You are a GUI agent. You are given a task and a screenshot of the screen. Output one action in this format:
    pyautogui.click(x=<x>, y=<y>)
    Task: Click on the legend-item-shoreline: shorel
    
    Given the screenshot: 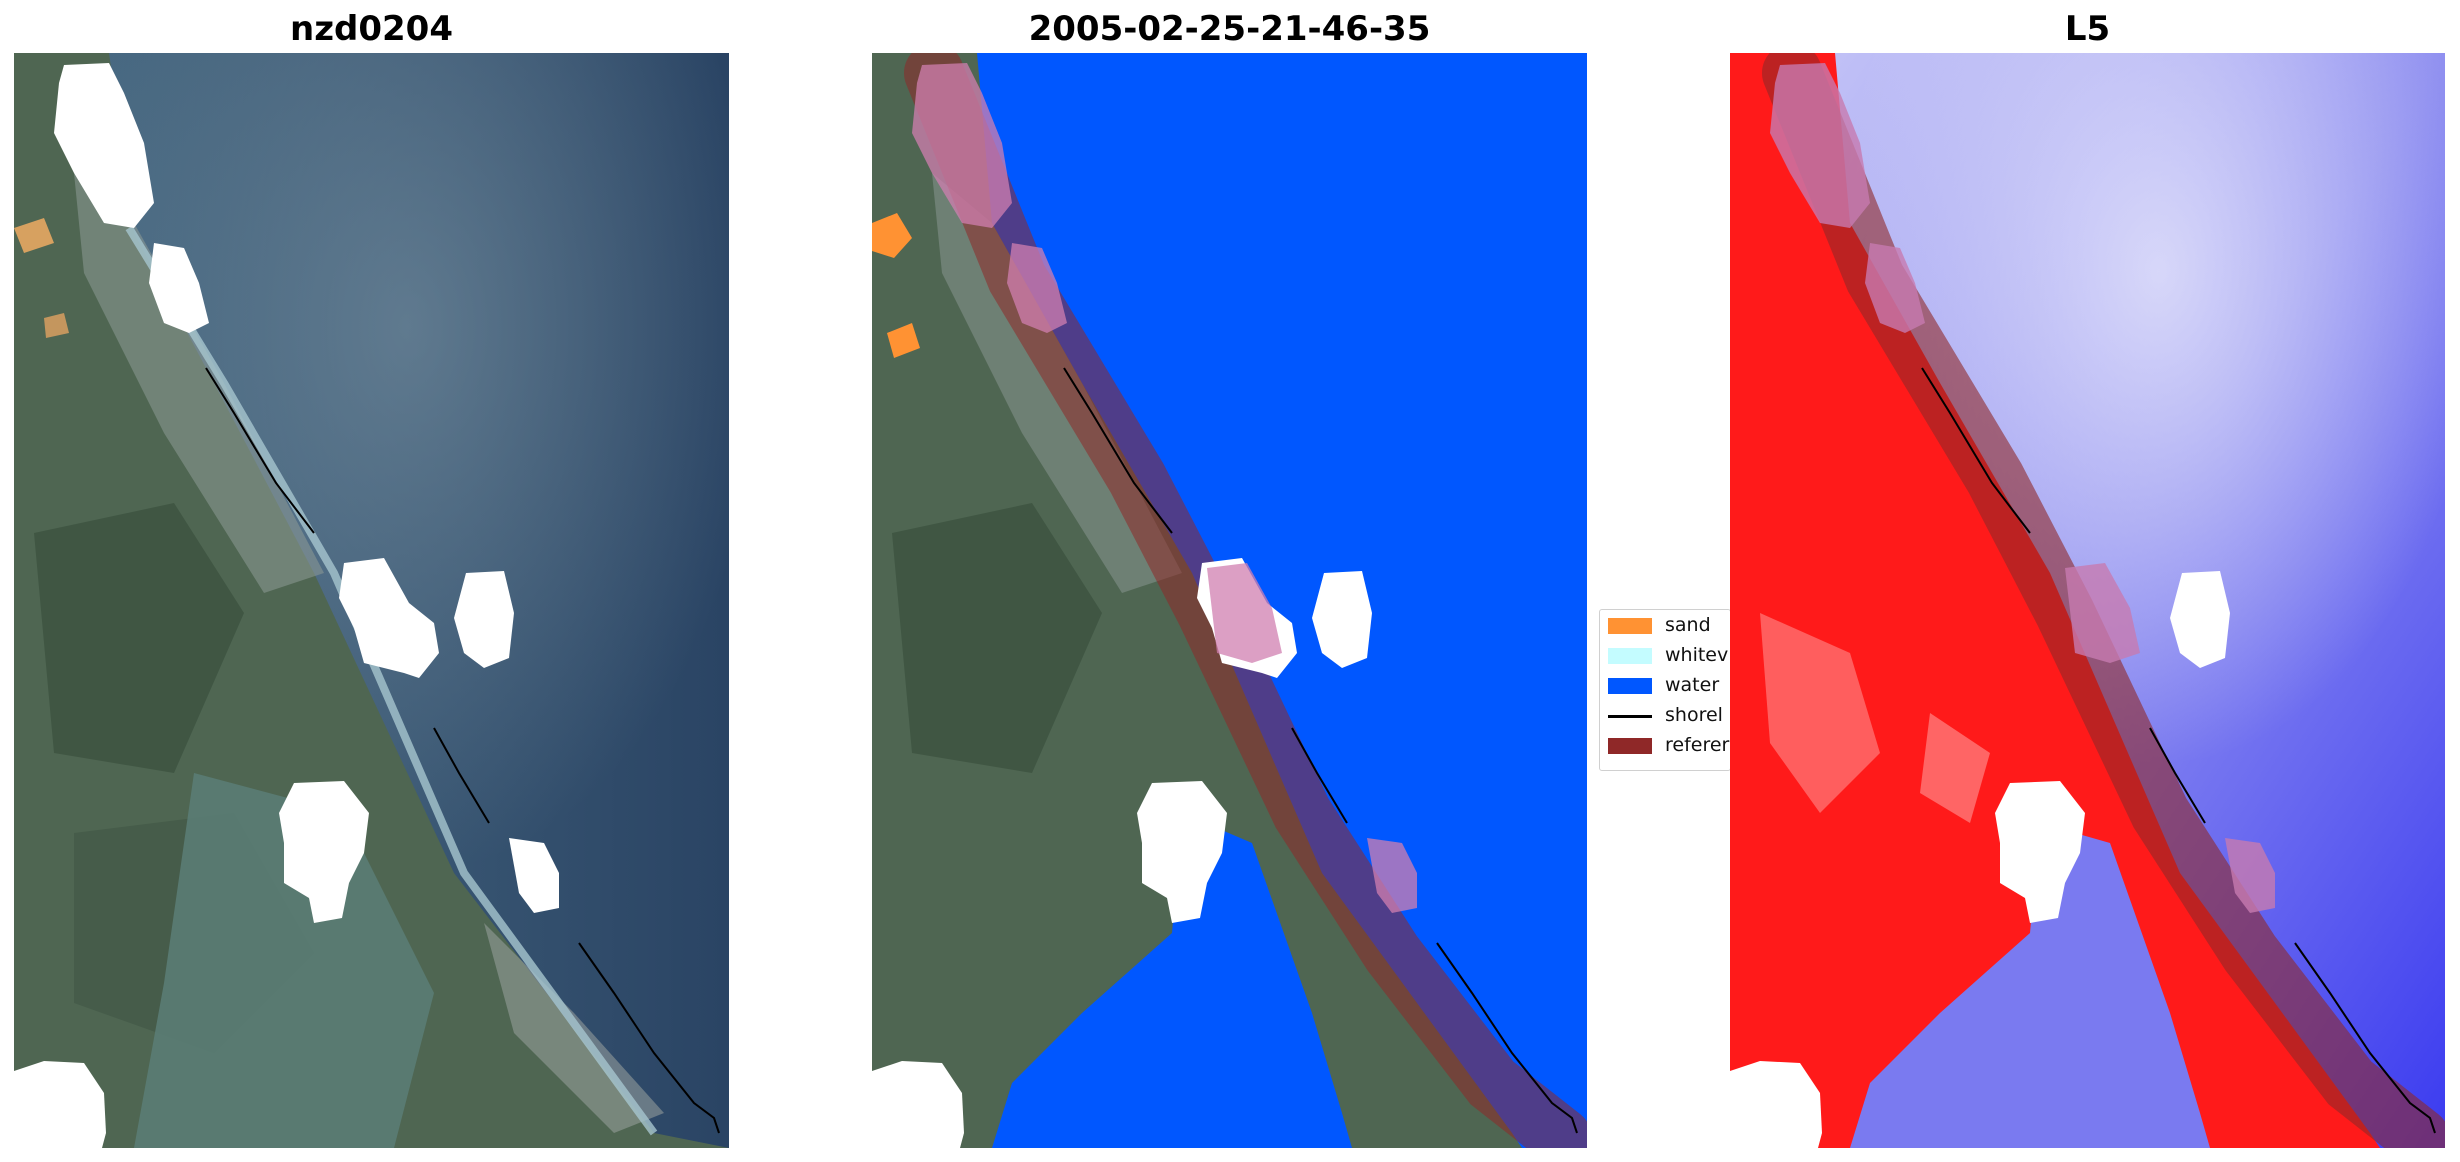 What is the action you would take?
    pyautogui.click(x=1665, y=716)
    